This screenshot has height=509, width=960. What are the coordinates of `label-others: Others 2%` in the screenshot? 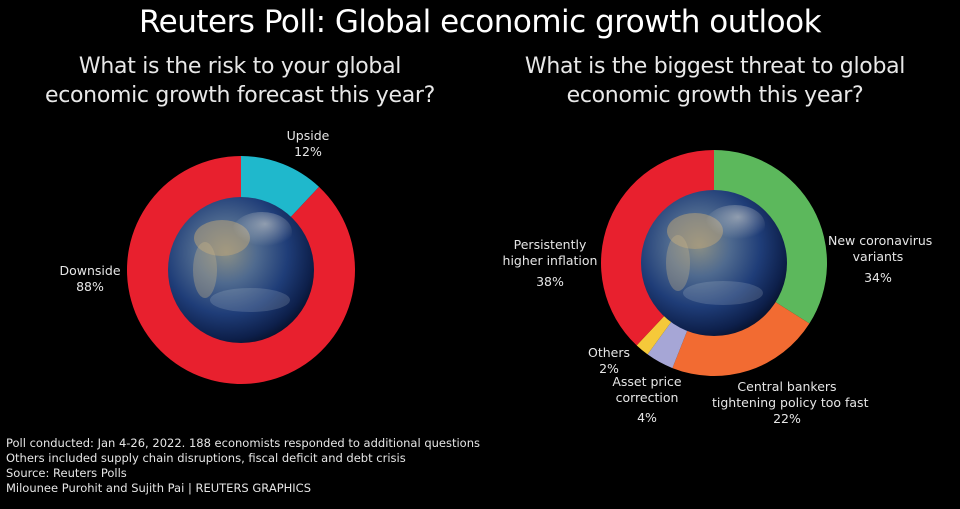 It's located at (609, 361).